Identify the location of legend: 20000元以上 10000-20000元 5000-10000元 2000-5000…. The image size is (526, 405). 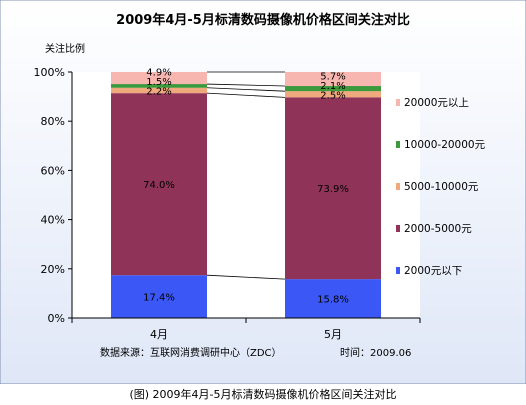
(441, 187).